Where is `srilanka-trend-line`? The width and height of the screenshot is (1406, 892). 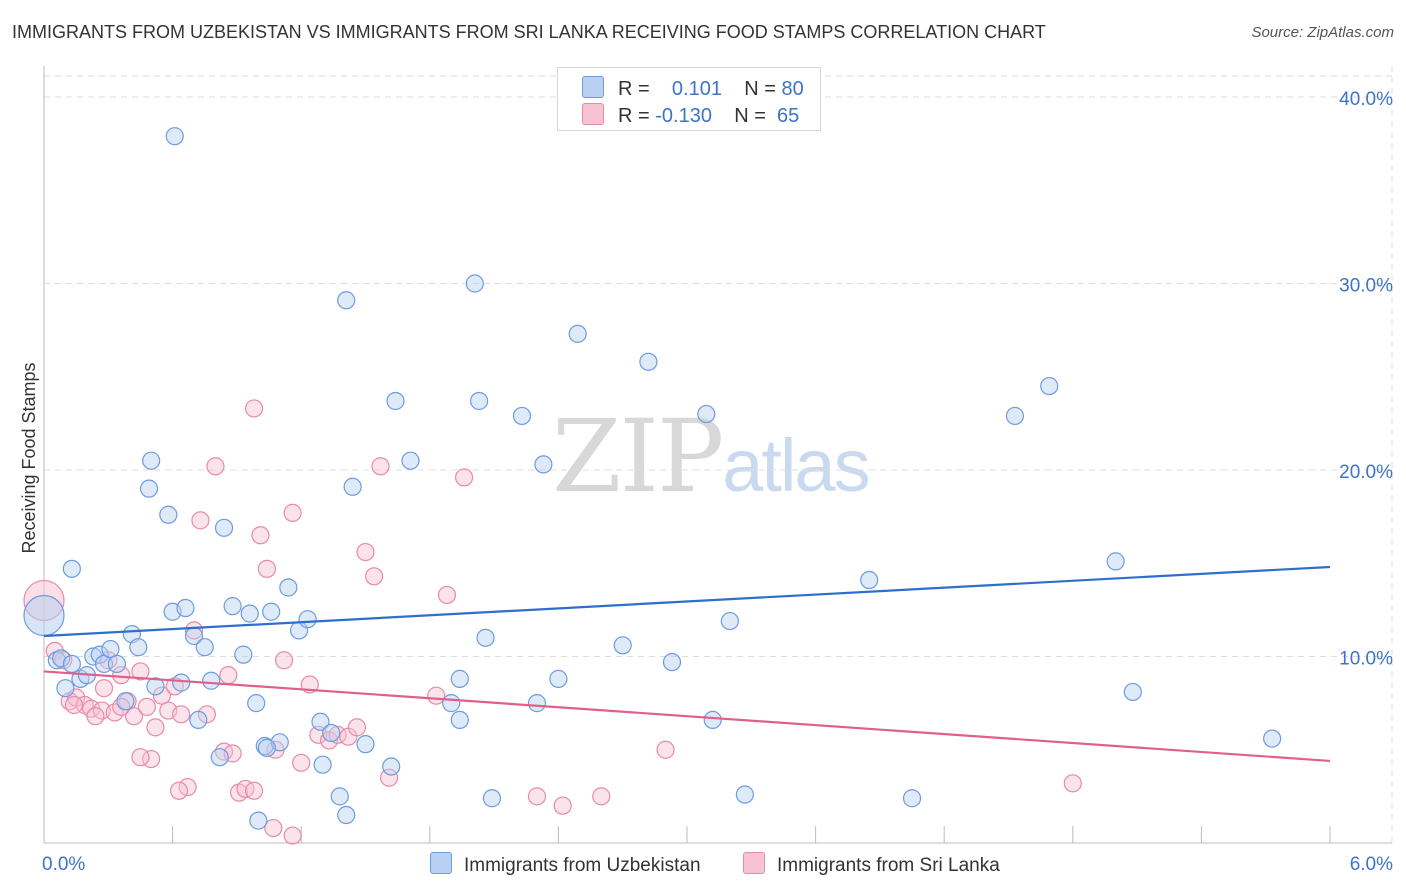
srilanka-trend-line is located at coordinates (687, 716).